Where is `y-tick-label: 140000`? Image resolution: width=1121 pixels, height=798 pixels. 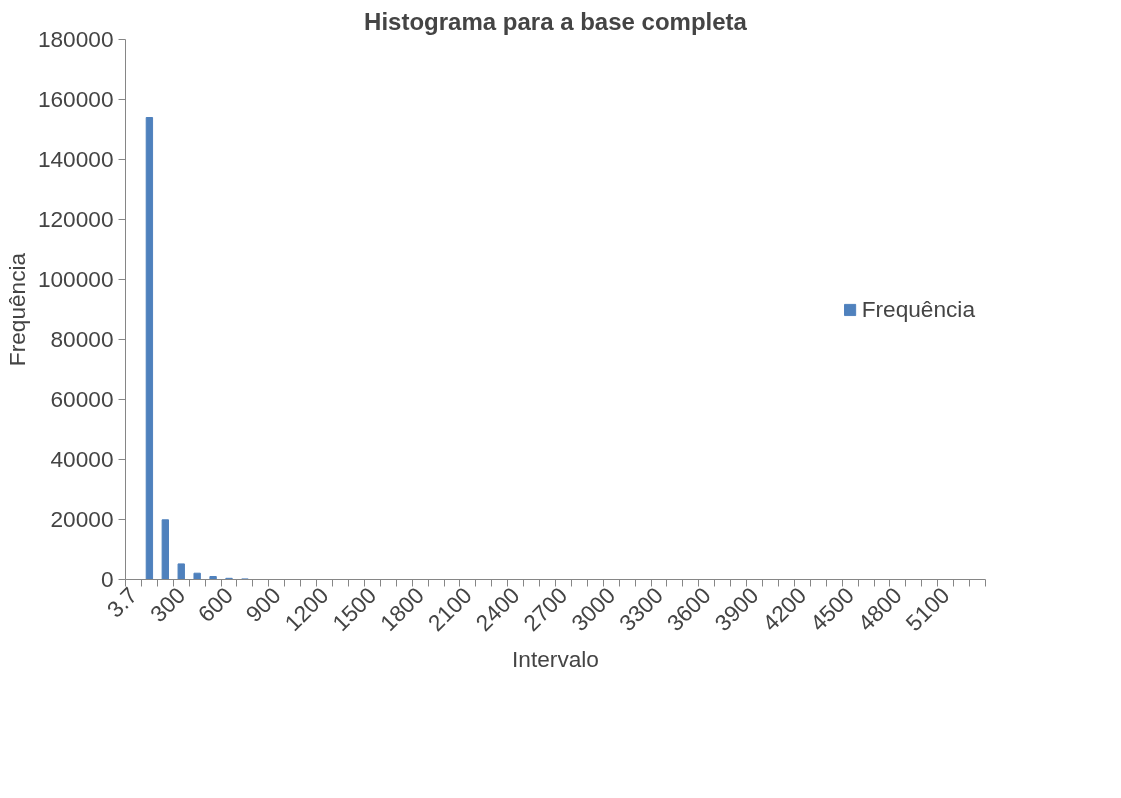
y-tick-label: 140000 is located at coordinates (75, 159).